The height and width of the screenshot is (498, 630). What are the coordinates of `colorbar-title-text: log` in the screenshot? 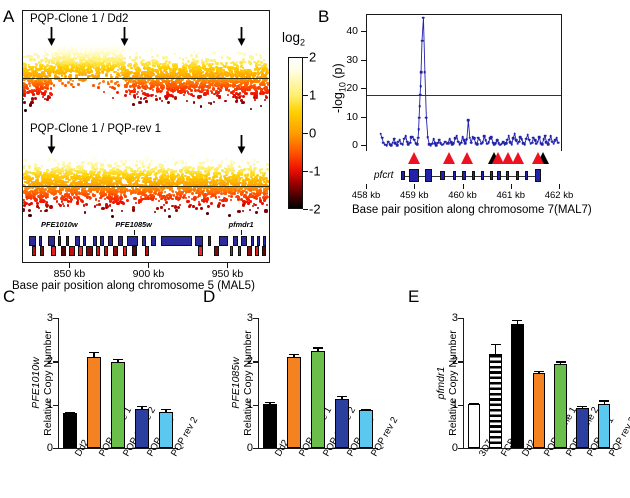 It's located at (291, 37).